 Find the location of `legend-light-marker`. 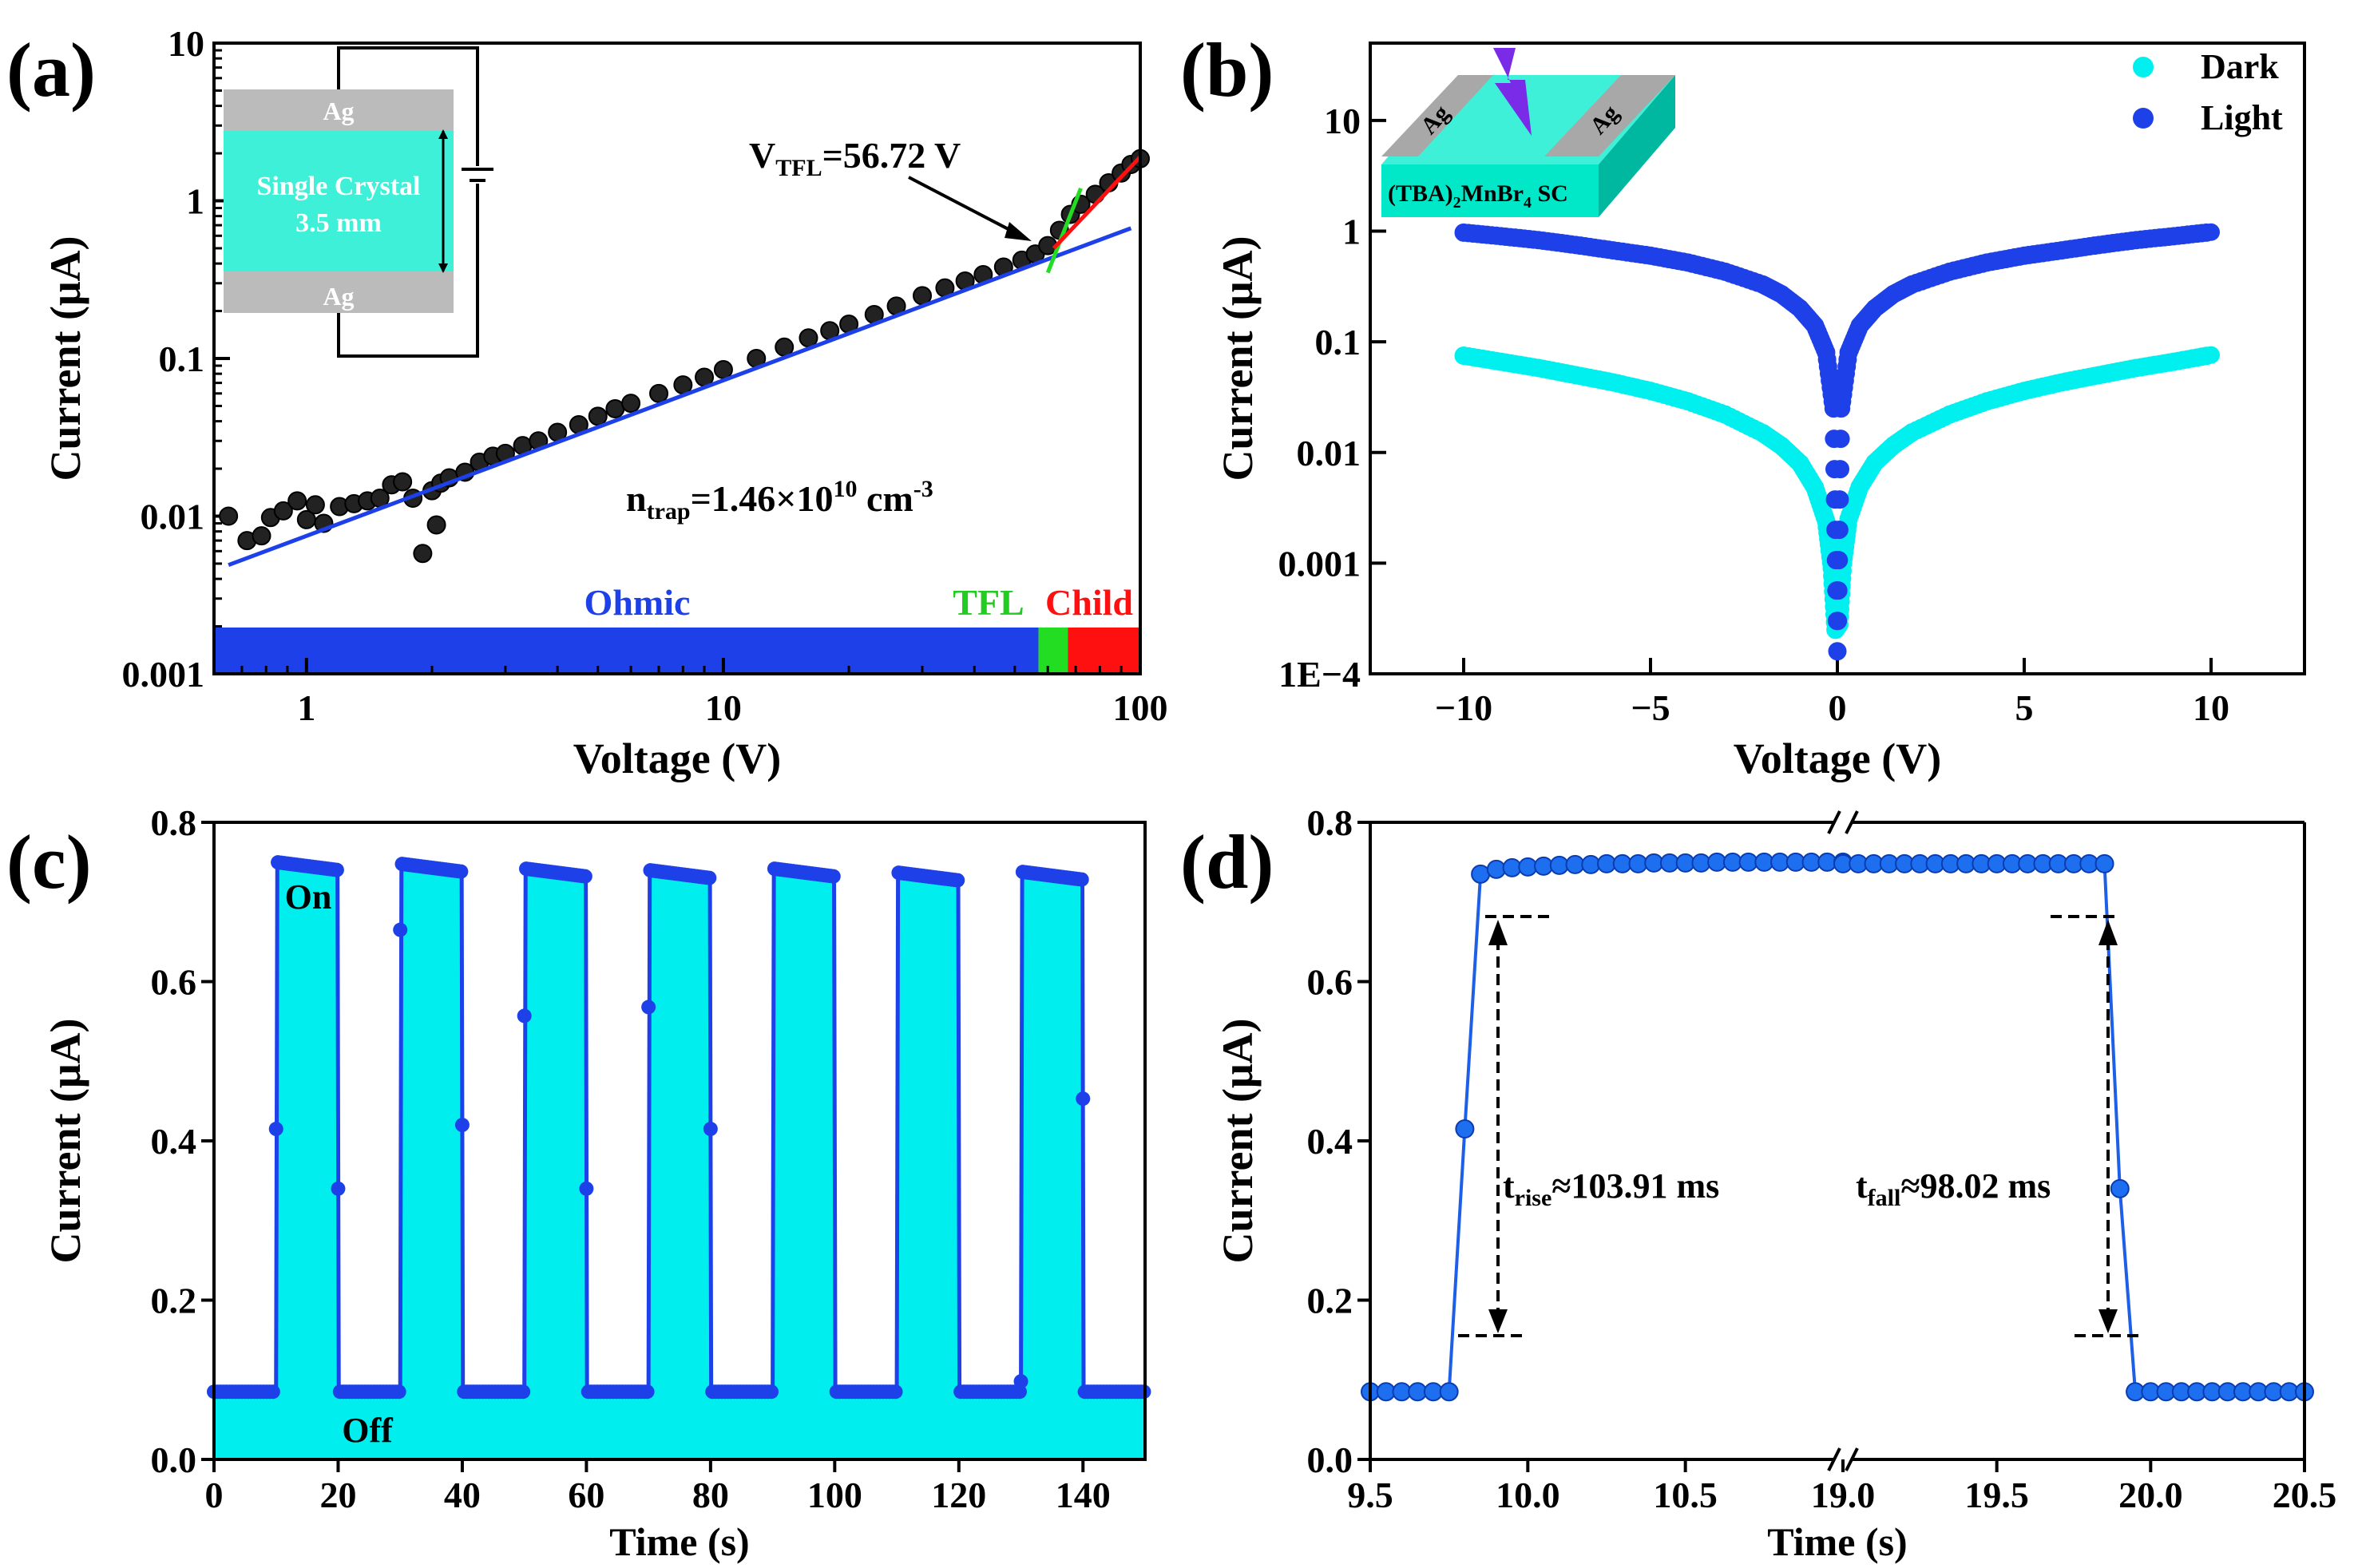

legend-light-marker is located at coordinates (2143, 118).